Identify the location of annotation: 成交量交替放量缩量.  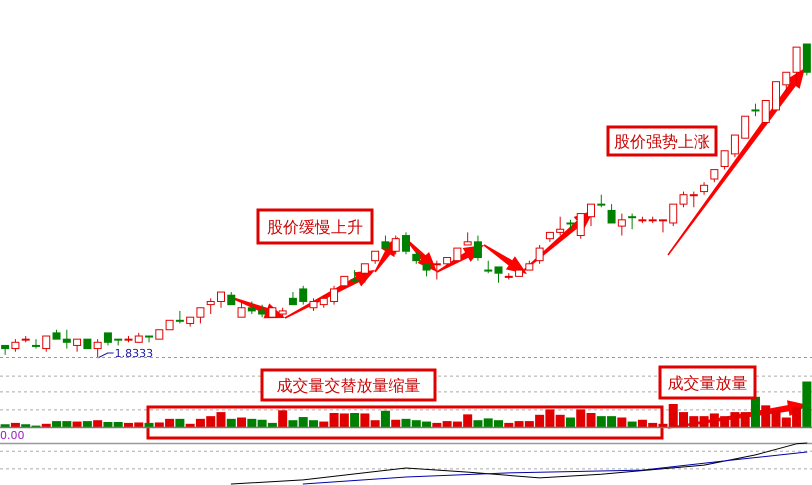
(348, 385).